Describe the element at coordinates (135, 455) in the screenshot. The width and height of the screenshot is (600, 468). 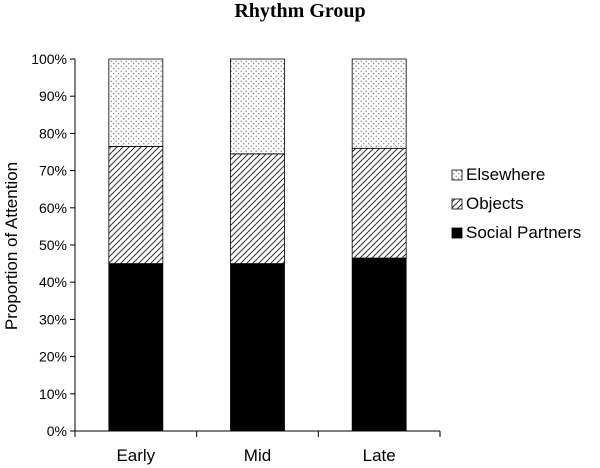
I see `x-tick-label: Early` at that location.